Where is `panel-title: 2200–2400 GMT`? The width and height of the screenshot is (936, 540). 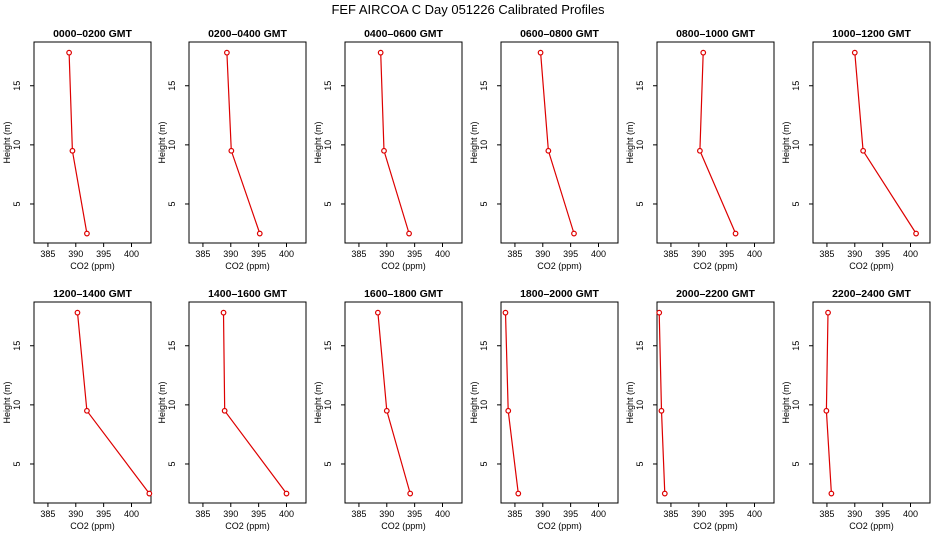 panel-title: 2200–2400 GMT is located at coordinates (871, 294).